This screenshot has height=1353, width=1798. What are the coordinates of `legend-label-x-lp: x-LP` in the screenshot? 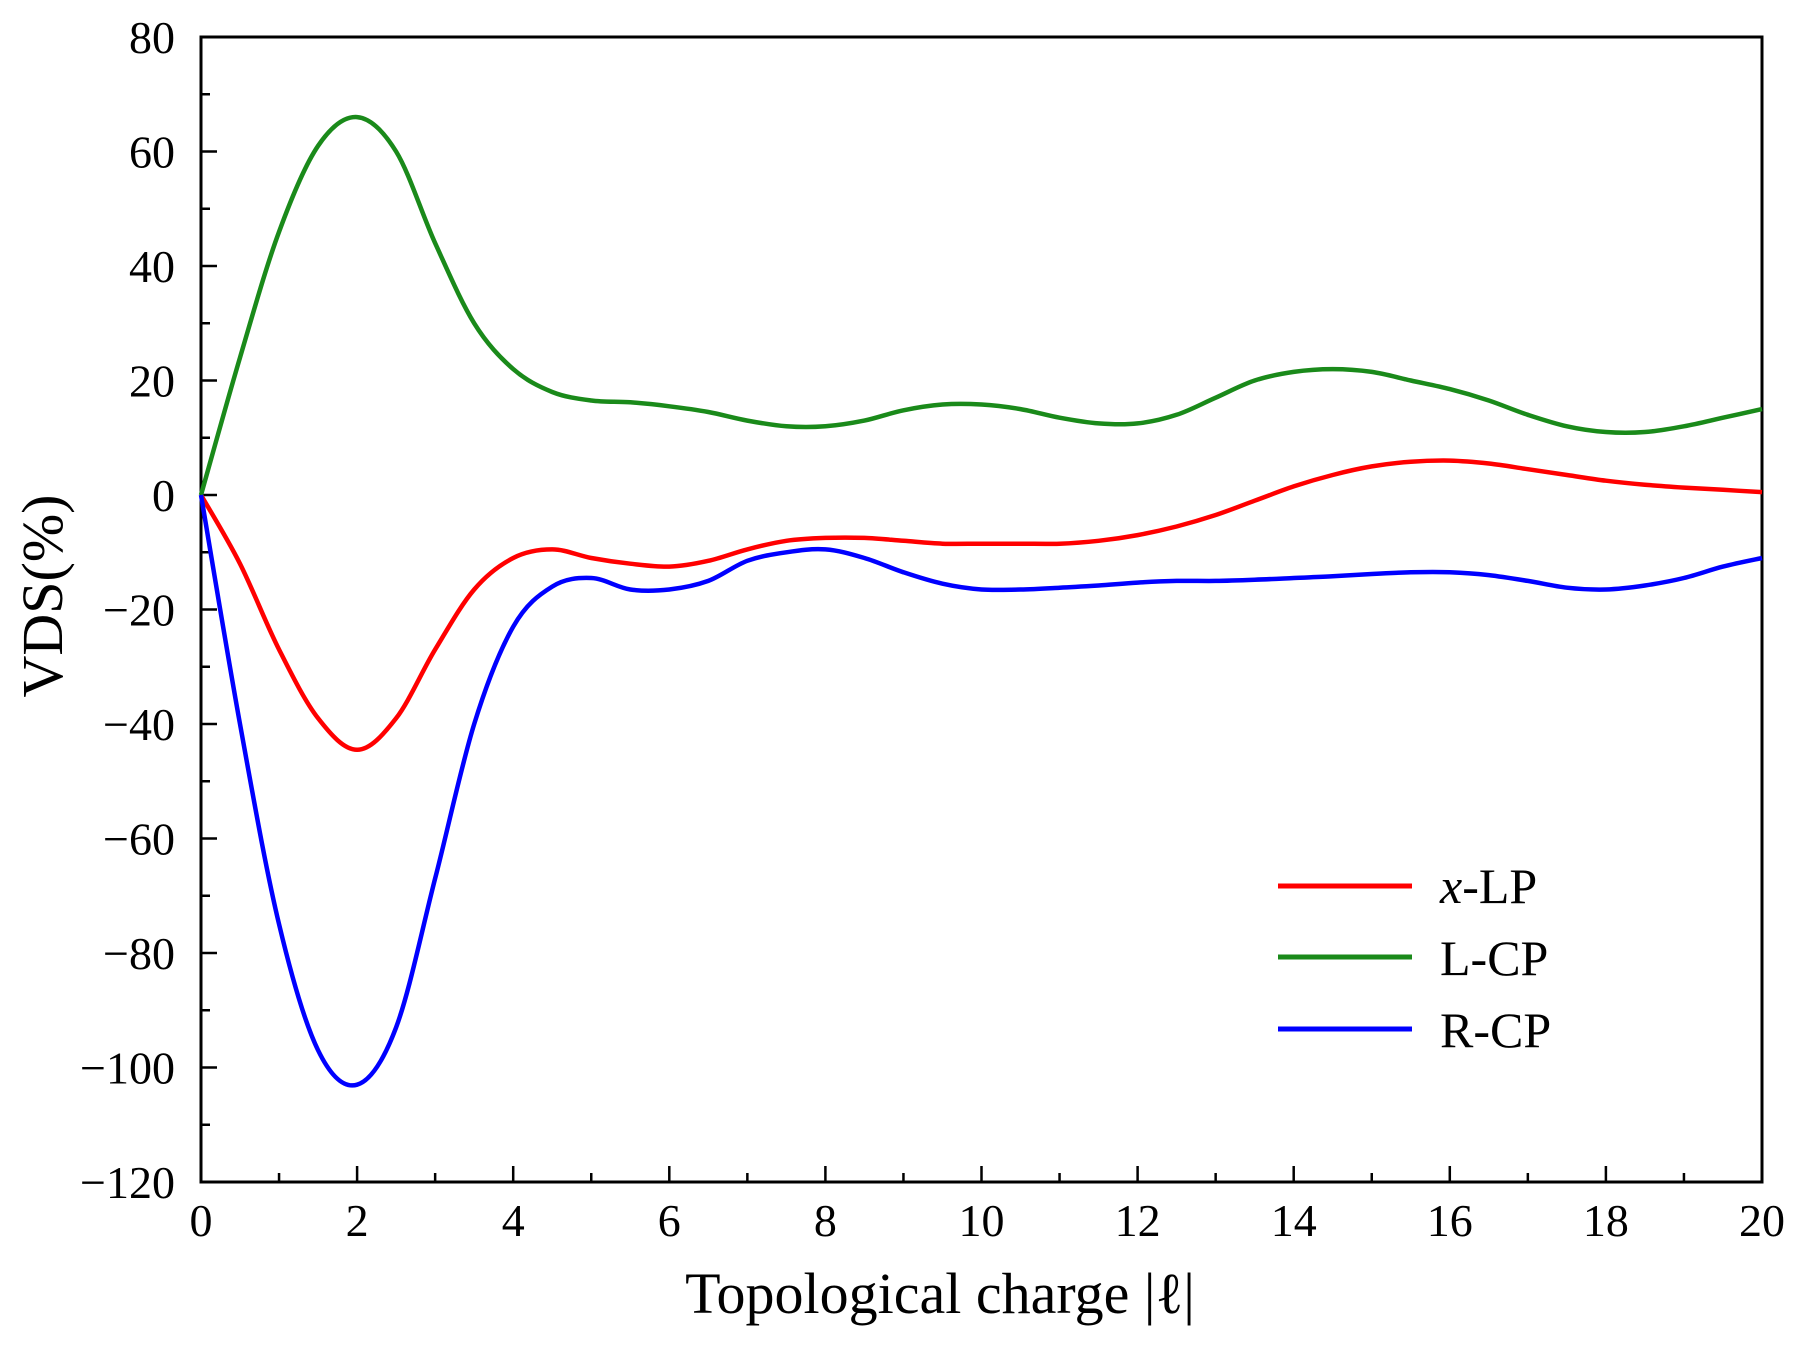 It's located at (1488, 886).